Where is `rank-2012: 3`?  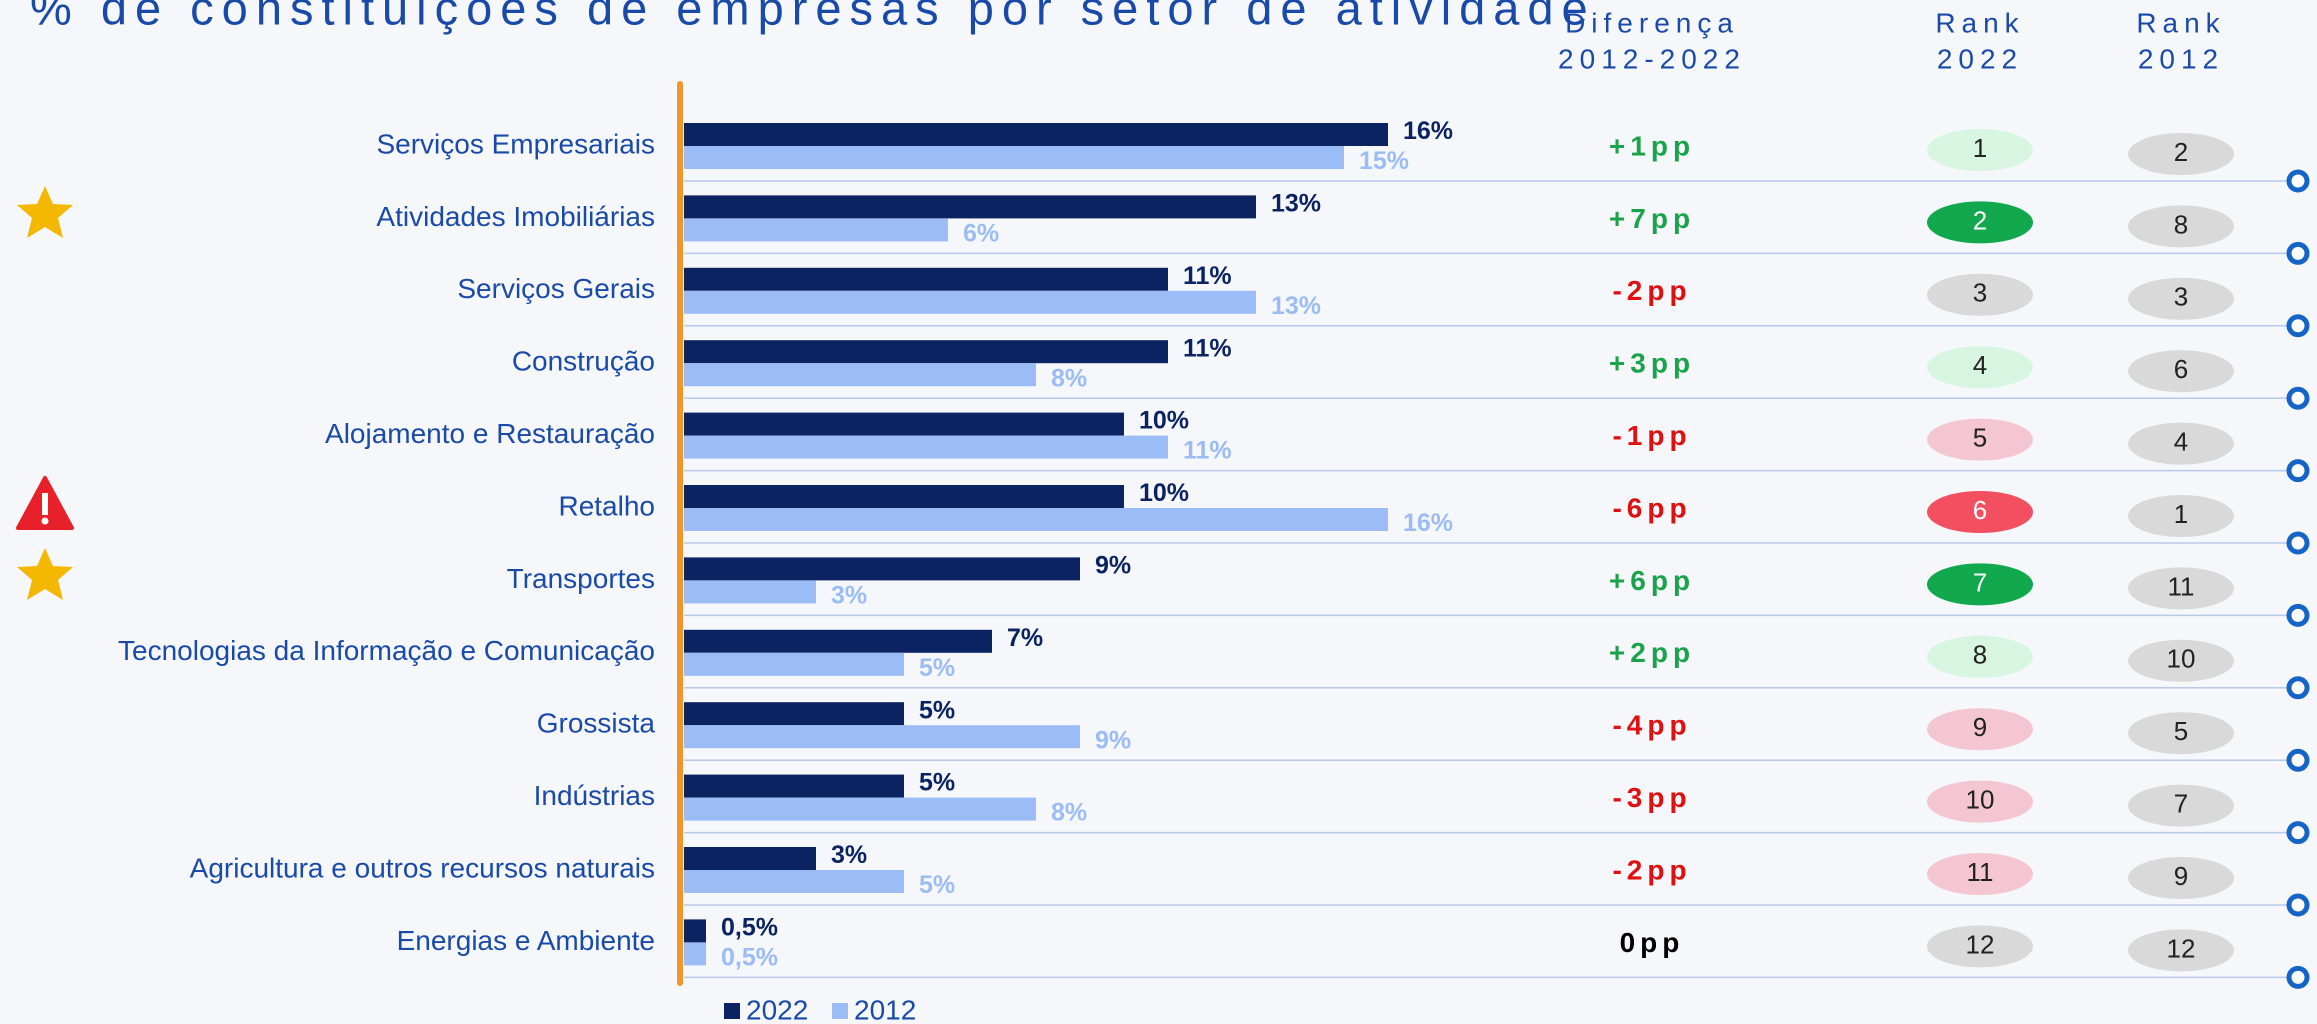
rank-2012: 3 is located at coordinates (2181, 297).